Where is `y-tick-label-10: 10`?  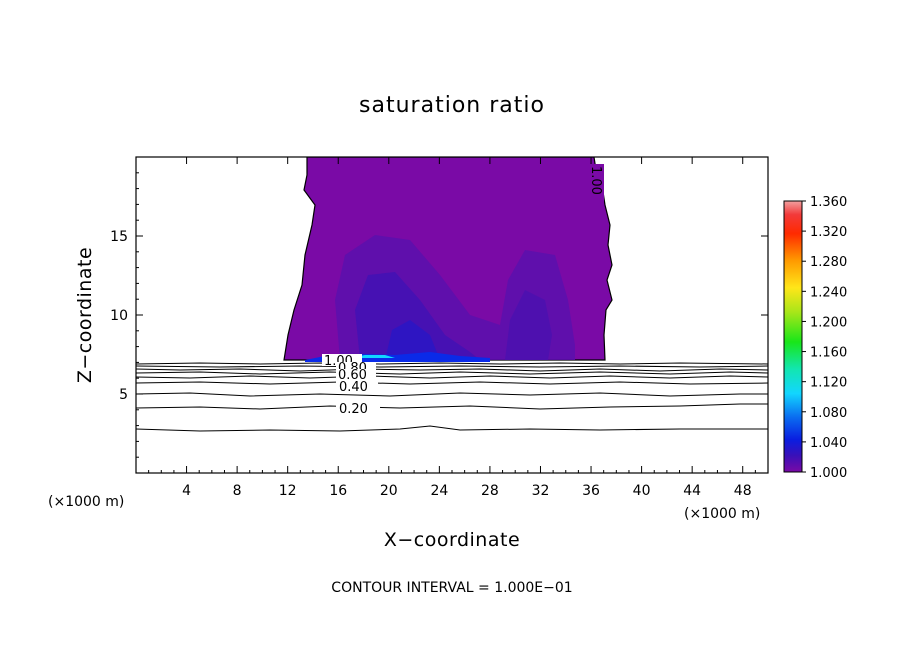 y-tick-label-10: 10 is located at coordinates (119, 316).